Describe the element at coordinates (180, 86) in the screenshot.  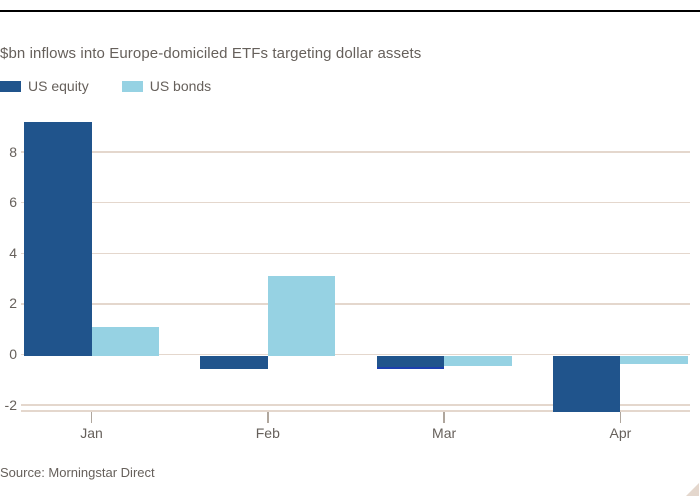
I see `legend-label-us-bonds: US bonds` at that location.